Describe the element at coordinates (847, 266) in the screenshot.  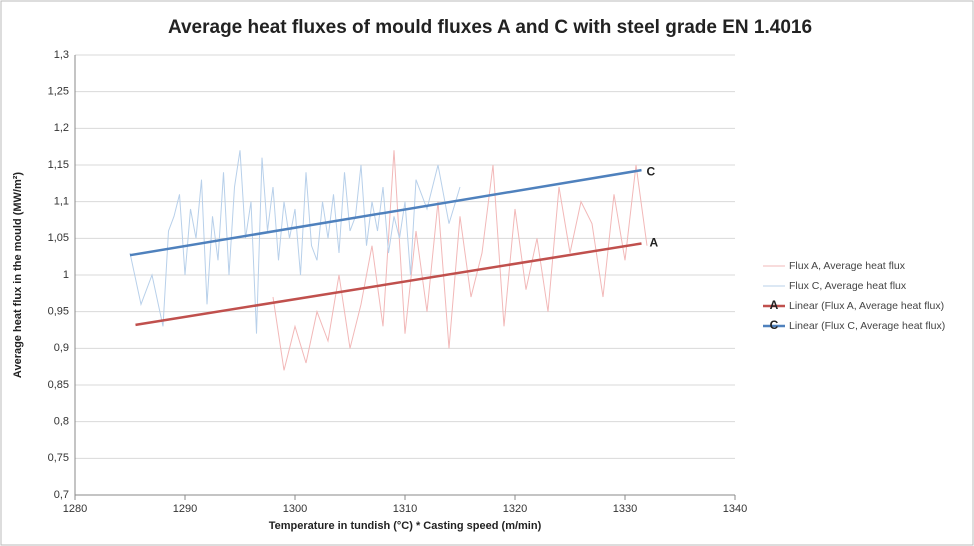
I see `legend-label: Flux A, Average heat flux` at that location.